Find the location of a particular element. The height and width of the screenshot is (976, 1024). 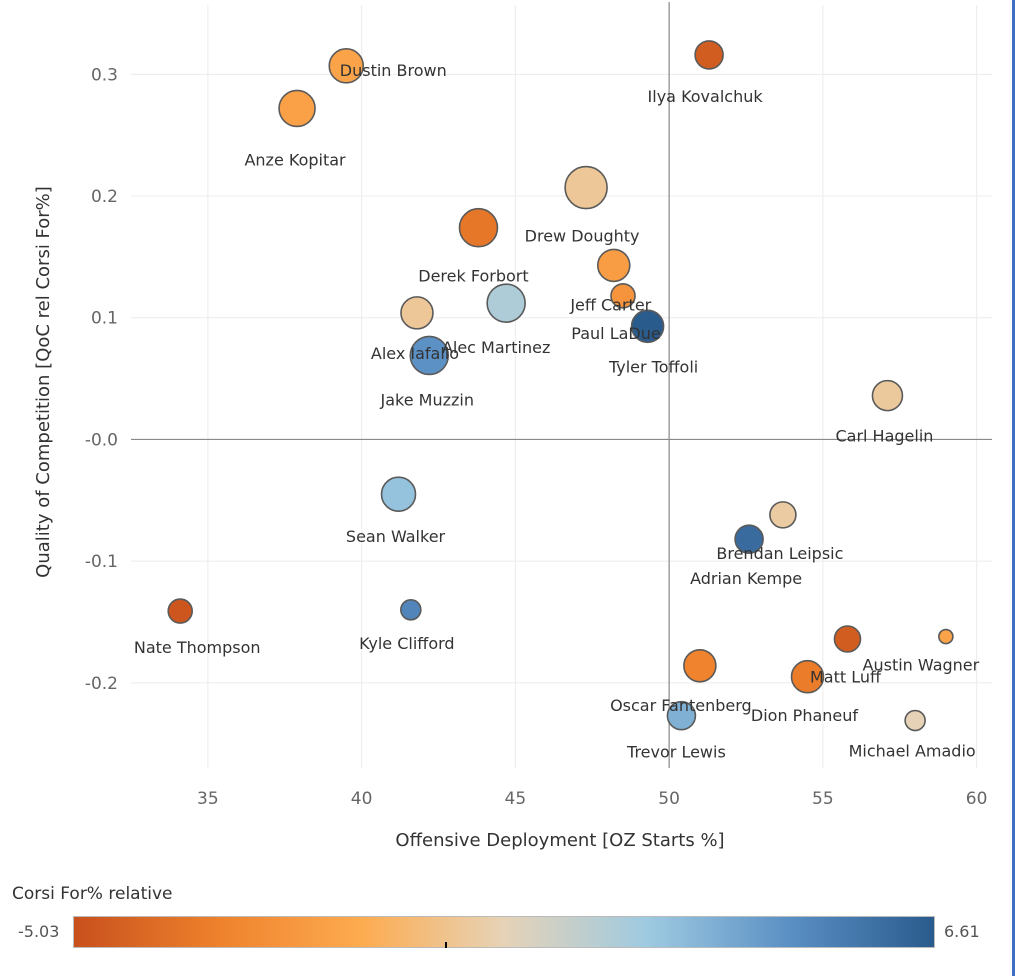

point-label: Oscar Fantenberg is located at coordinates (681, 705).